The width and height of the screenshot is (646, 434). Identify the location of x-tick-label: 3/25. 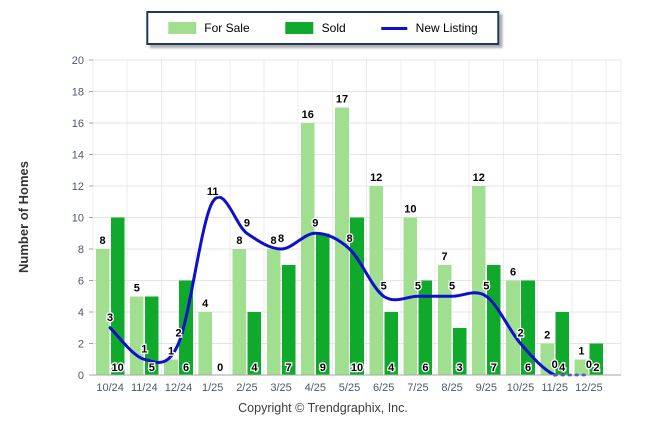
(280, 388).